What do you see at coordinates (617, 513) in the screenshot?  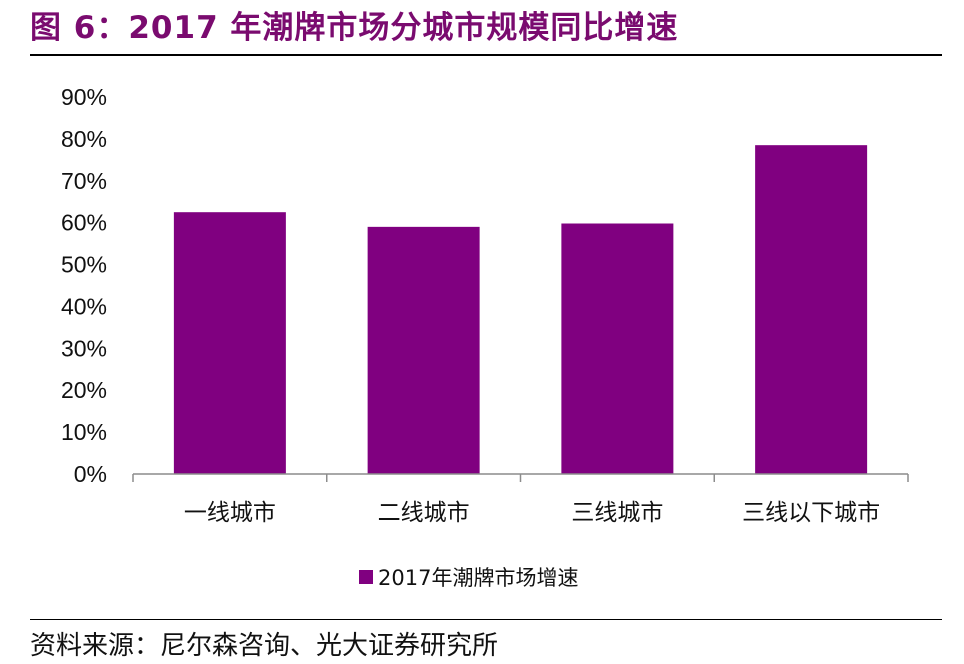 I see `category-label: 三线城市` at bounding box center [617, 513].